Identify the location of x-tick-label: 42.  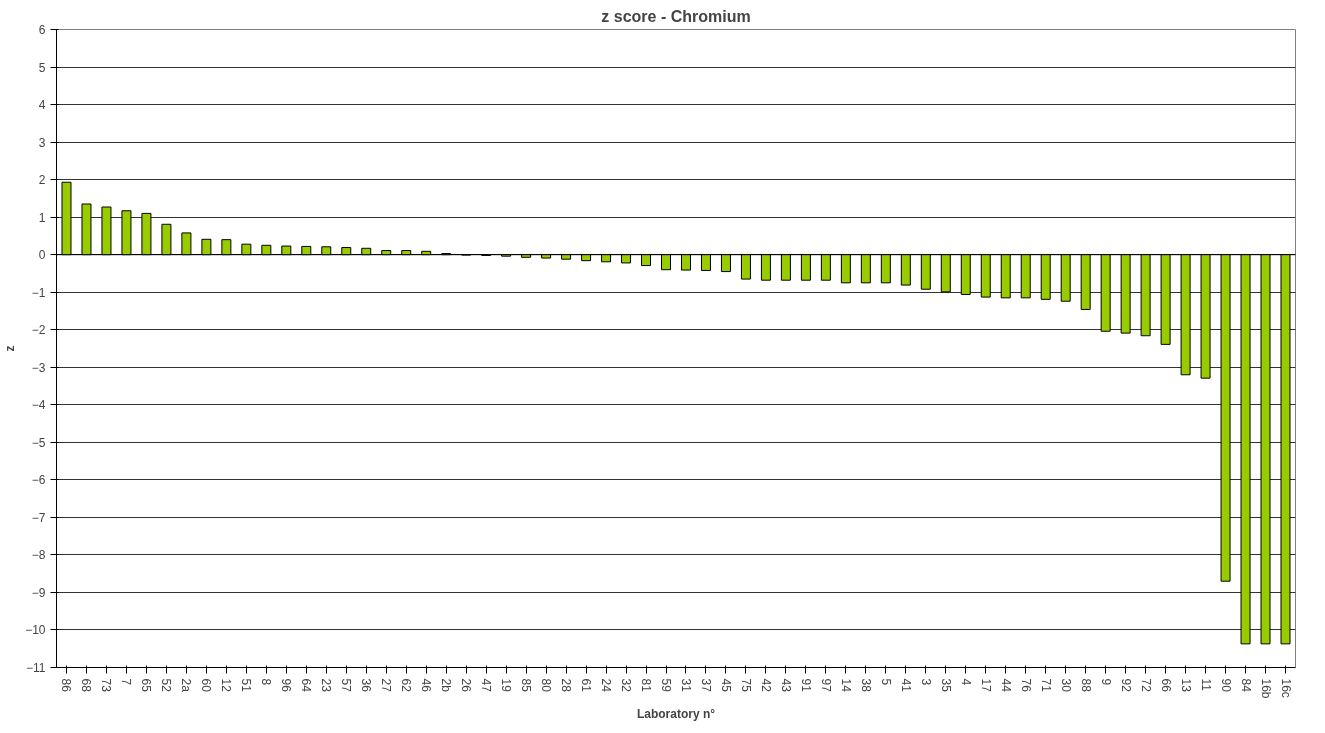
(765, 685).